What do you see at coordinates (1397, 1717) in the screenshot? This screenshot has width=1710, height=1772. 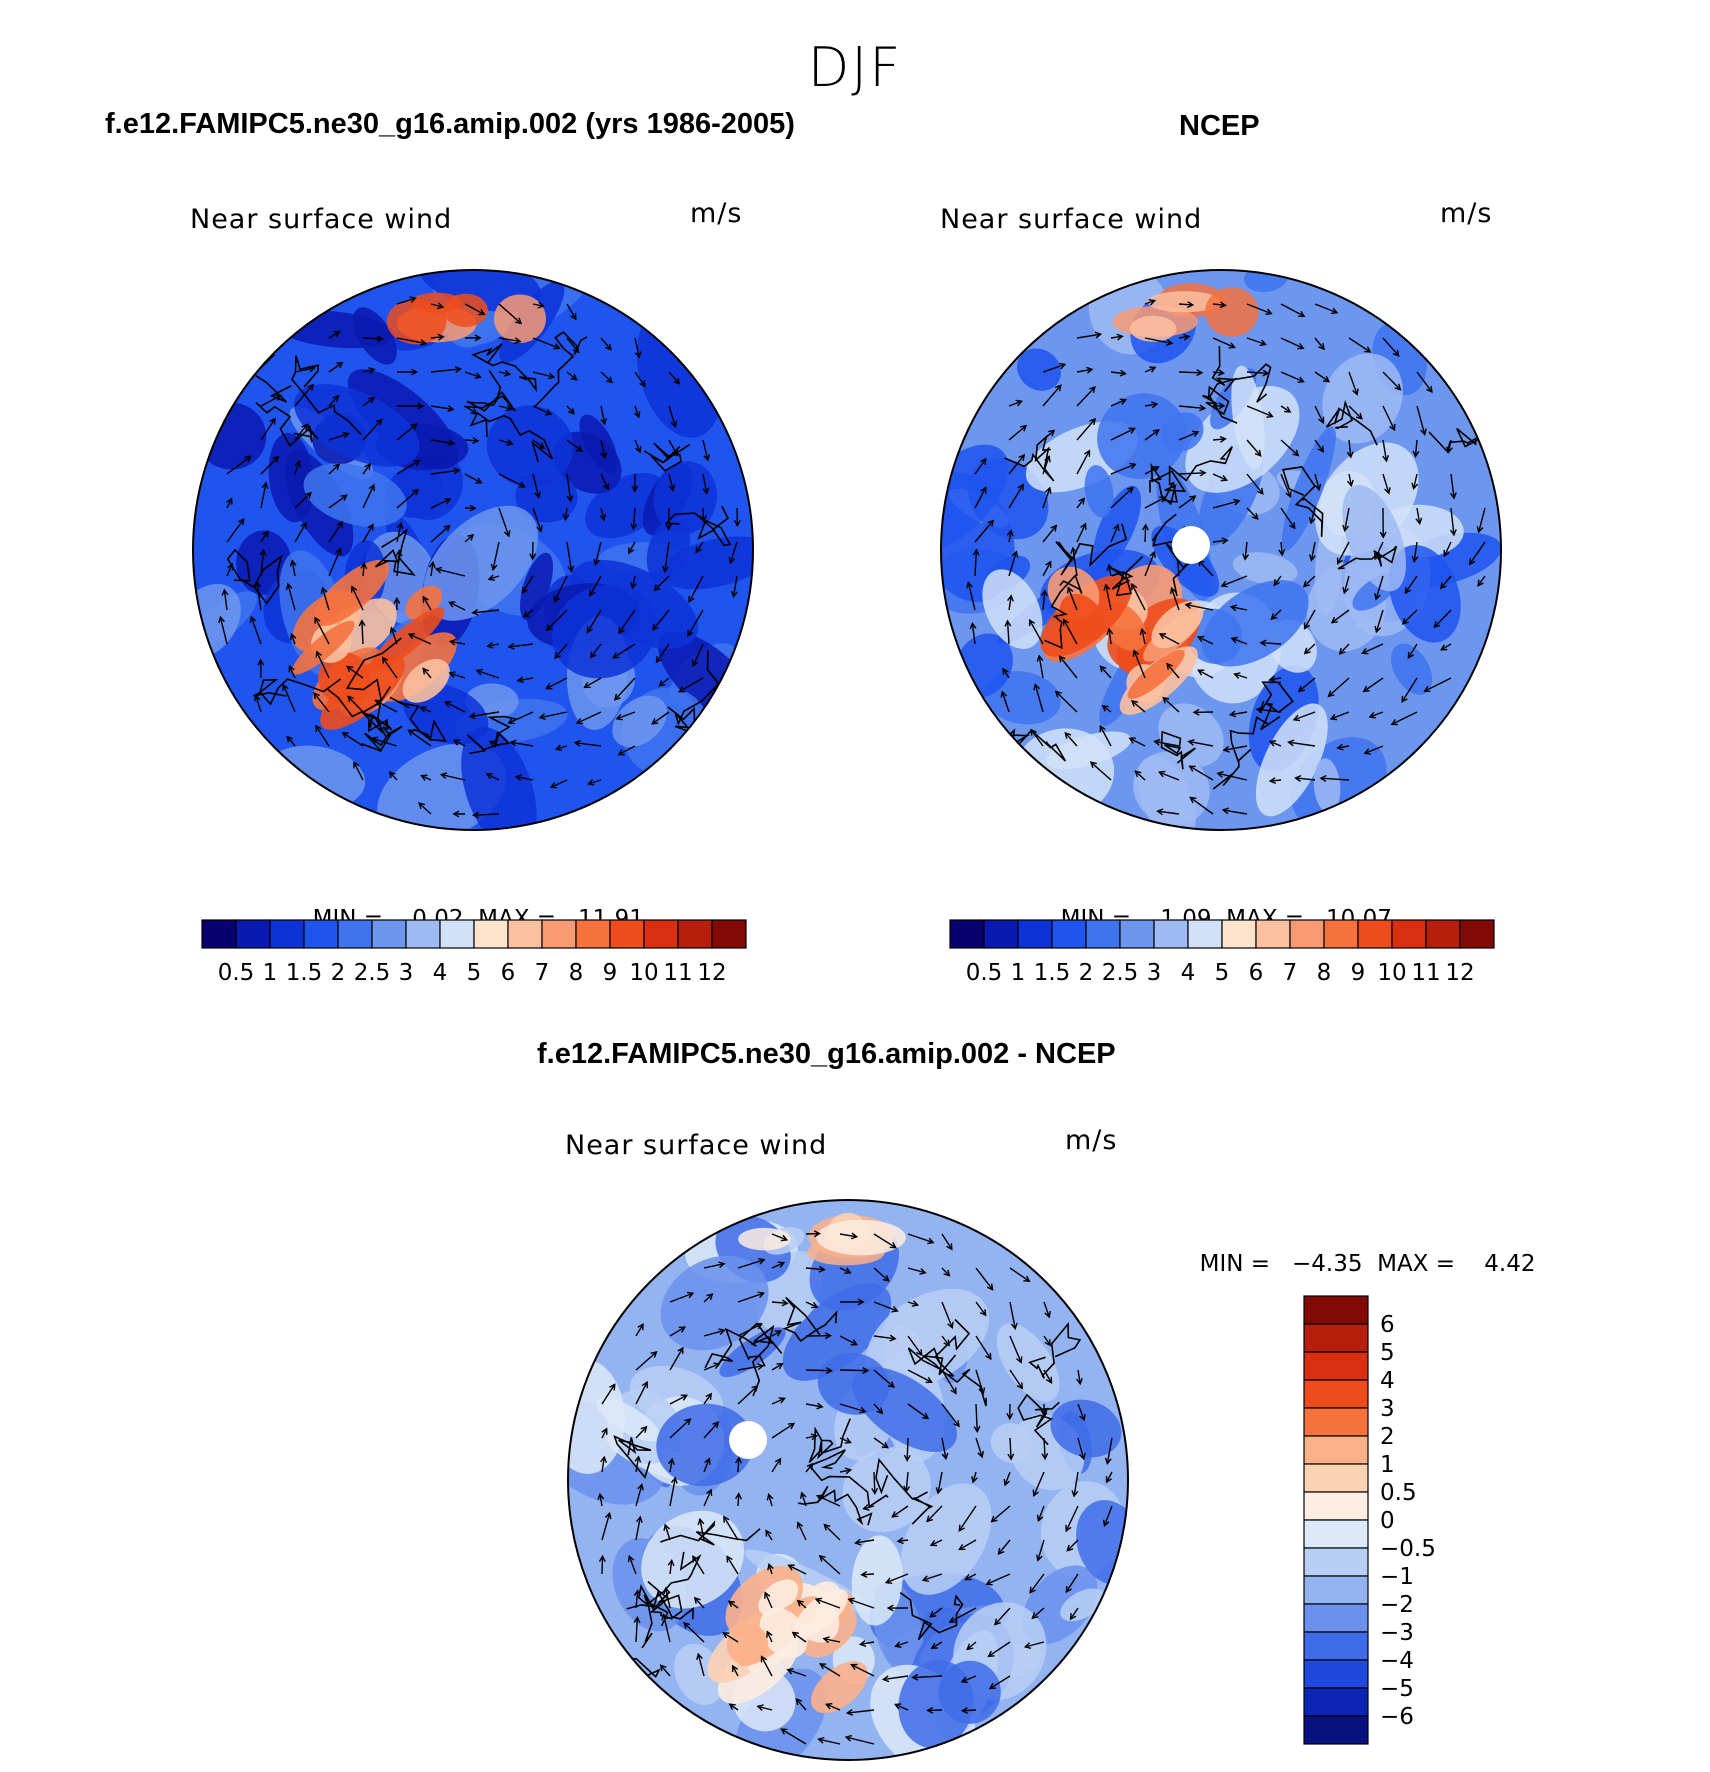 I see `colorbar-tick-label: −6` at bounding box center [1397, 1717].